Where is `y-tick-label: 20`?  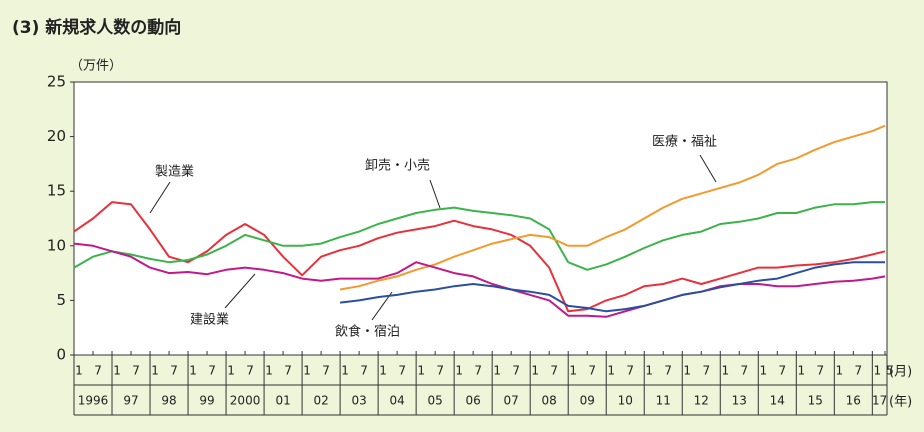
y-tick-label: 20 is located at coordinates (56, 136).